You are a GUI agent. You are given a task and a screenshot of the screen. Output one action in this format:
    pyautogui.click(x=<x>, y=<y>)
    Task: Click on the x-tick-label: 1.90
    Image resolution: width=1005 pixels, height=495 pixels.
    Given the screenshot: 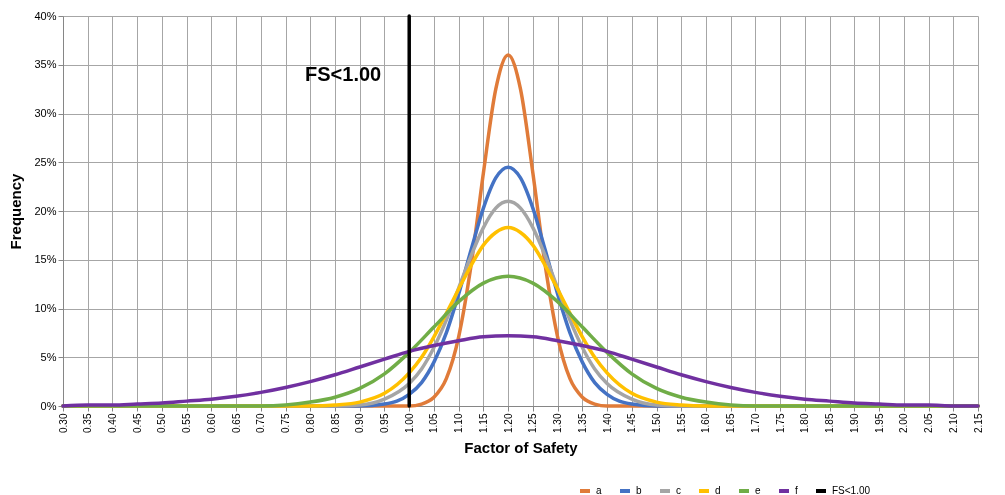 What is the action you would take?
    pyautogui.click(x=854, y=423)
    